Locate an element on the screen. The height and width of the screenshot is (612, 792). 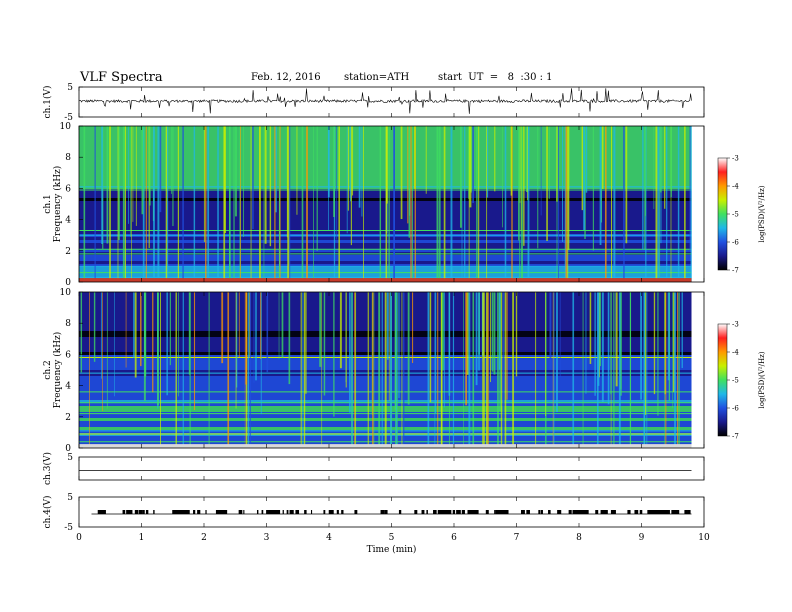
date-label: Feb. 12, 2016 is located at coordinates (286, 77).